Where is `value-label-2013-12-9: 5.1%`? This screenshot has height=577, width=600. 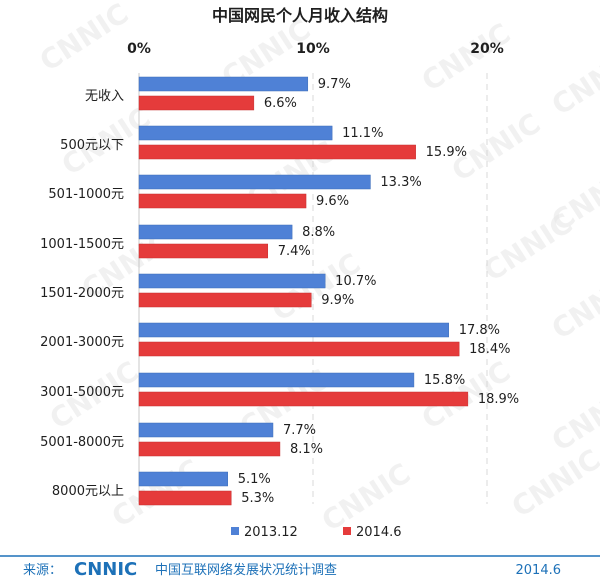
value-label-2013-12-9: 5.1% is located at coordinates (254, 479).